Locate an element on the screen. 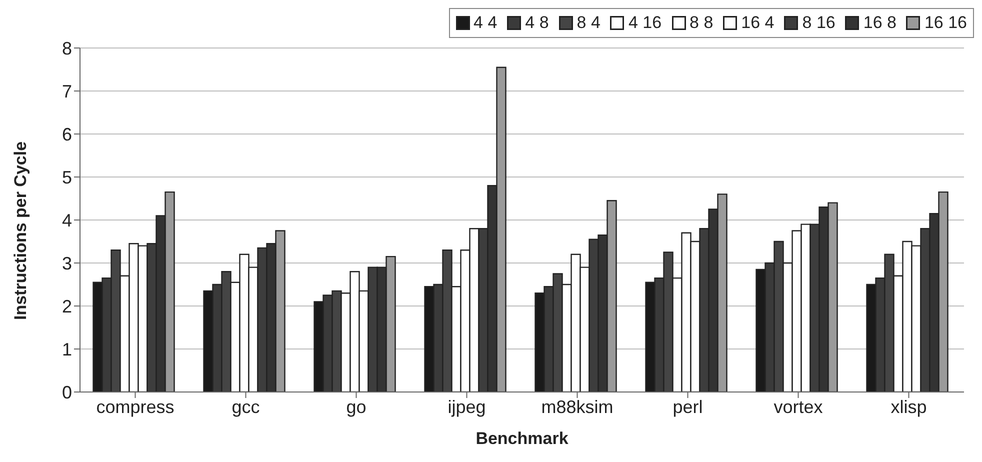  y-tick-label: 7 is located at coordinates (67, 91).